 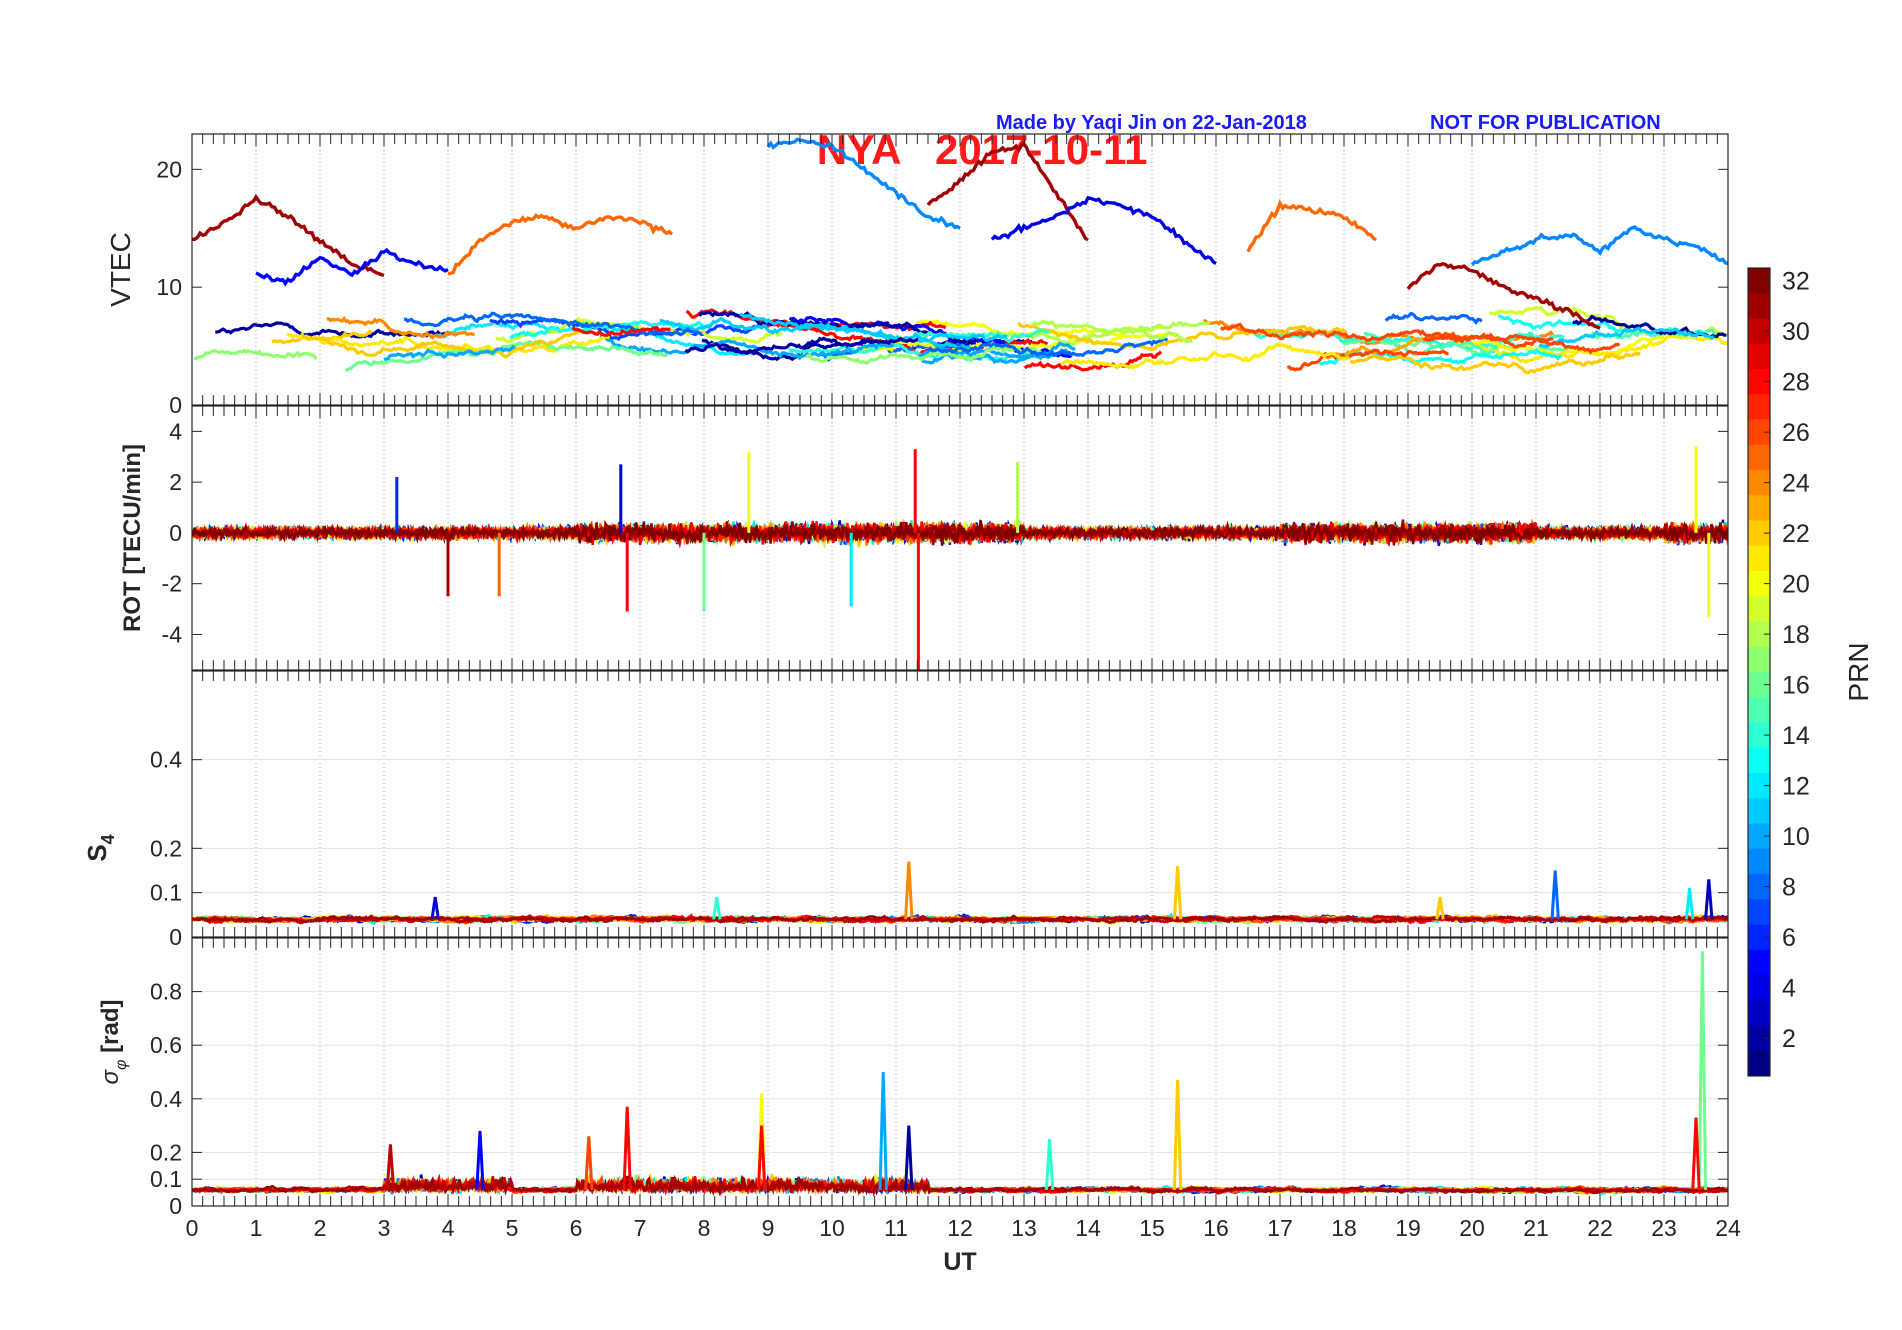 I want to click on x-tick-label: 7, so click(x=640, y=1228).